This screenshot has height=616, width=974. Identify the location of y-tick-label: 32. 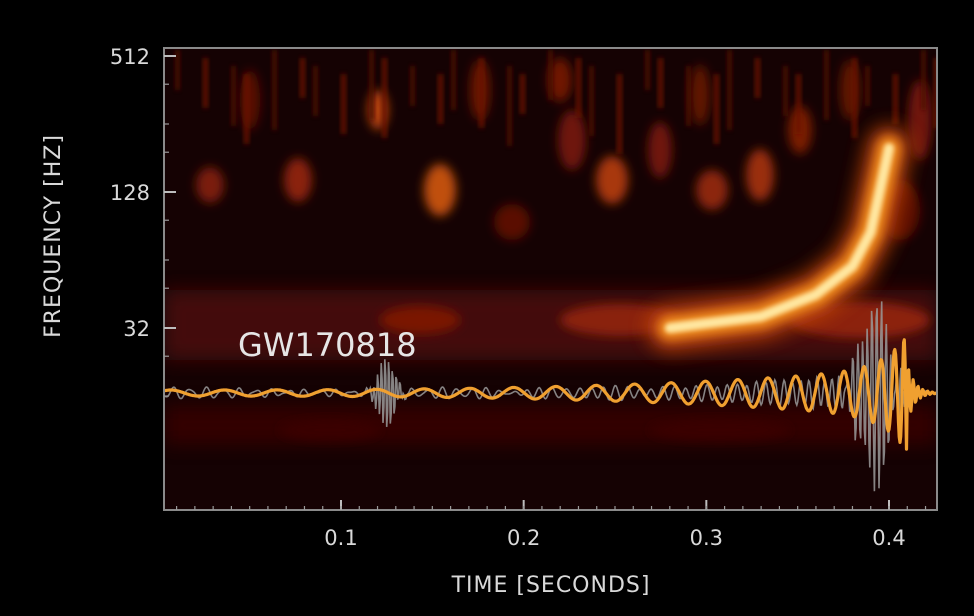
(136, 329).